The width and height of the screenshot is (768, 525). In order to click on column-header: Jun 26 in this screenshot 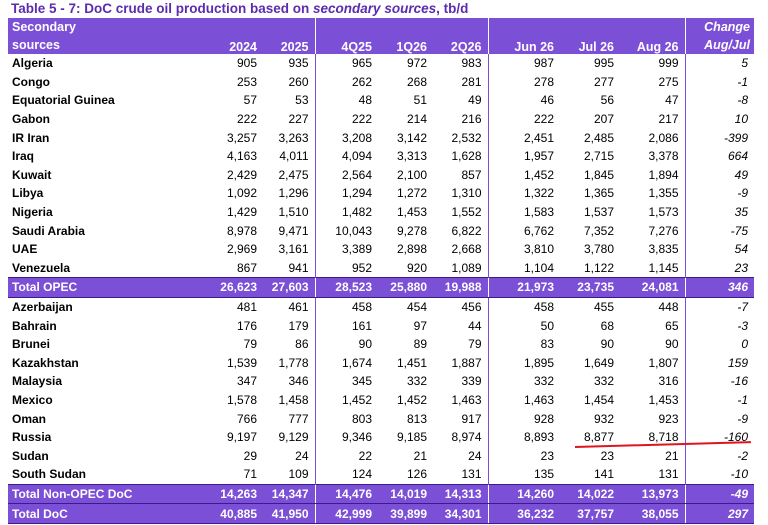, I will do `click(523, 36)`.